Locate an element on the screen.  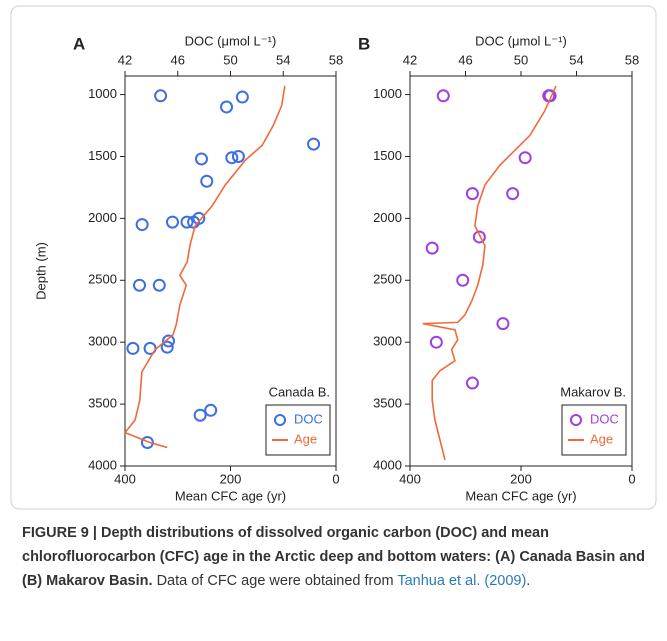
caption-text: Data of CFC age were obtained from is located at coordinates (275, 581).